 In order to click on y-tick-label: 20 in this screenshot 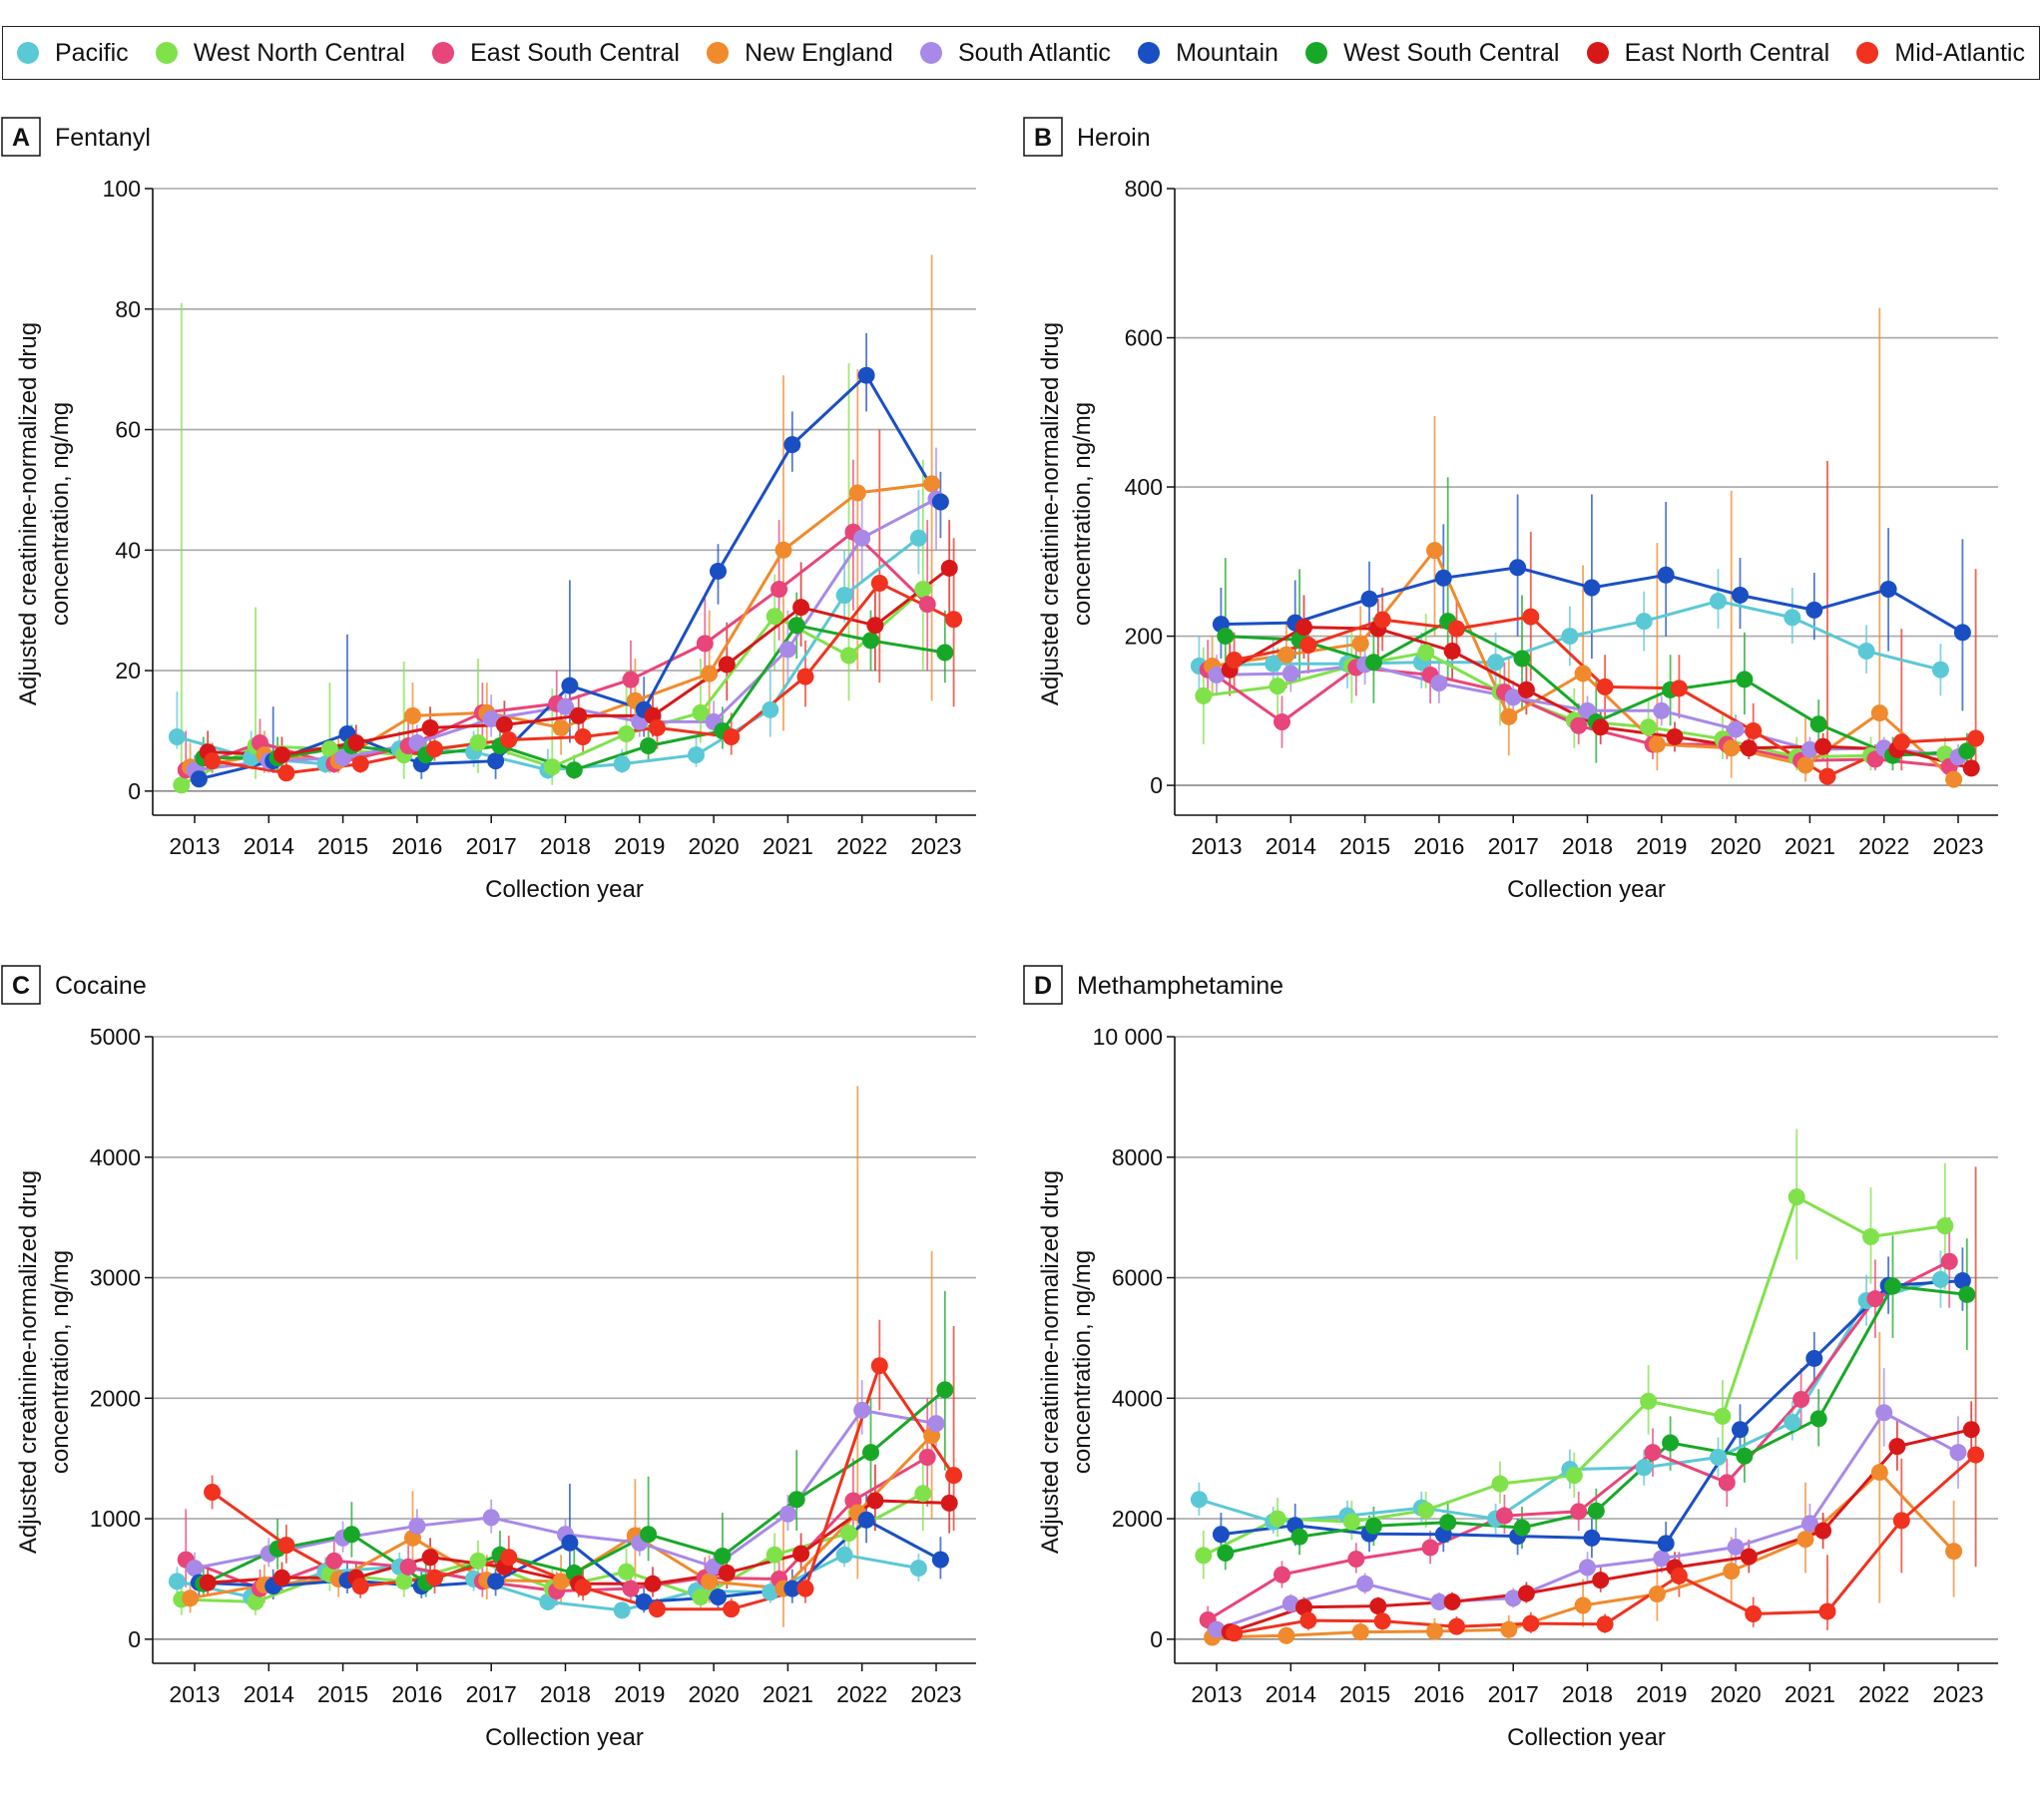, I will do `click(128, 670)`.